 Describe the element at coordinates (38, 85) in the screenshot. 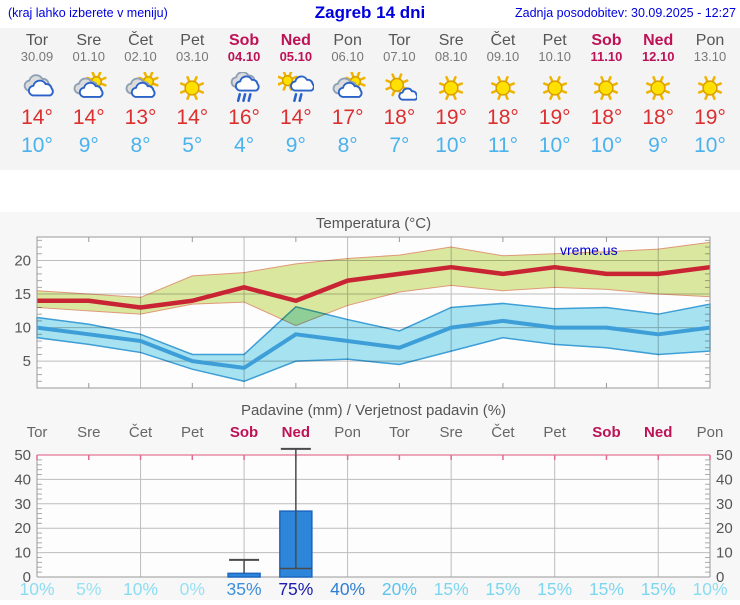

I see `cloudy-icon` at that location.